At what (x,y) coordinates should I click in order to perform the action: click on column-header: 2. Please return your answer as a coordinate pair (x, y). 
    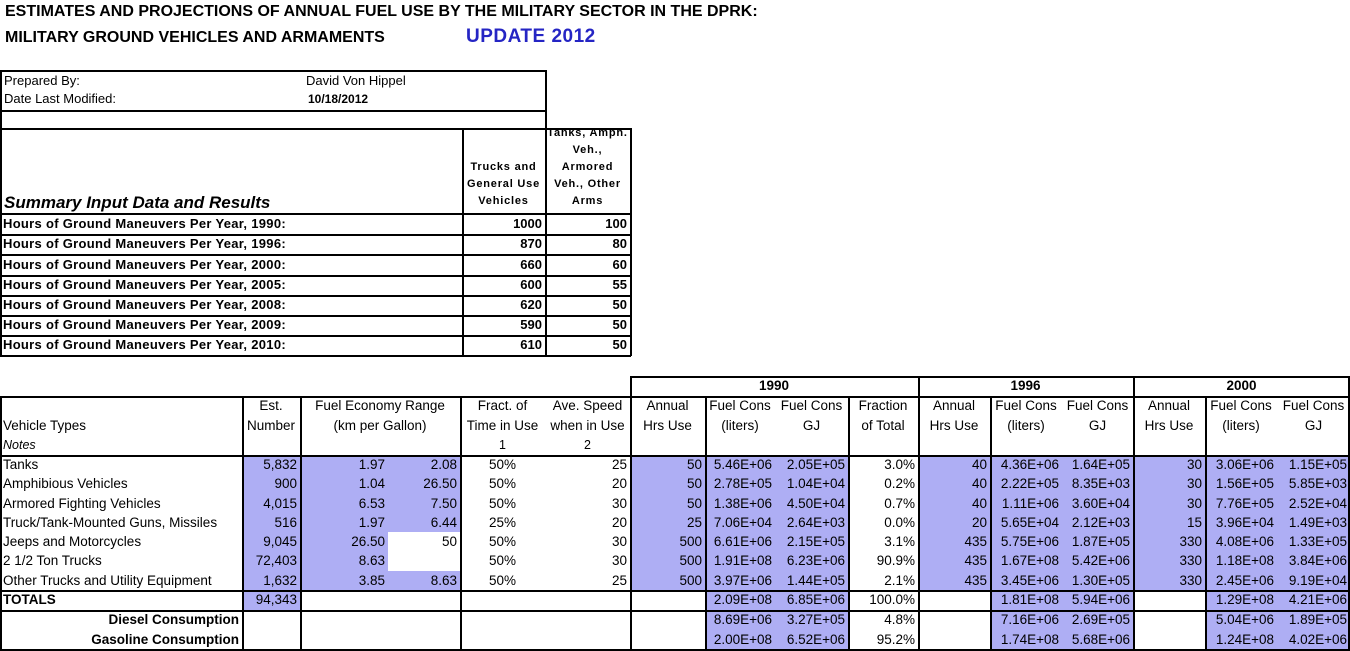
    Looking at the image, I should click on (587, 445).